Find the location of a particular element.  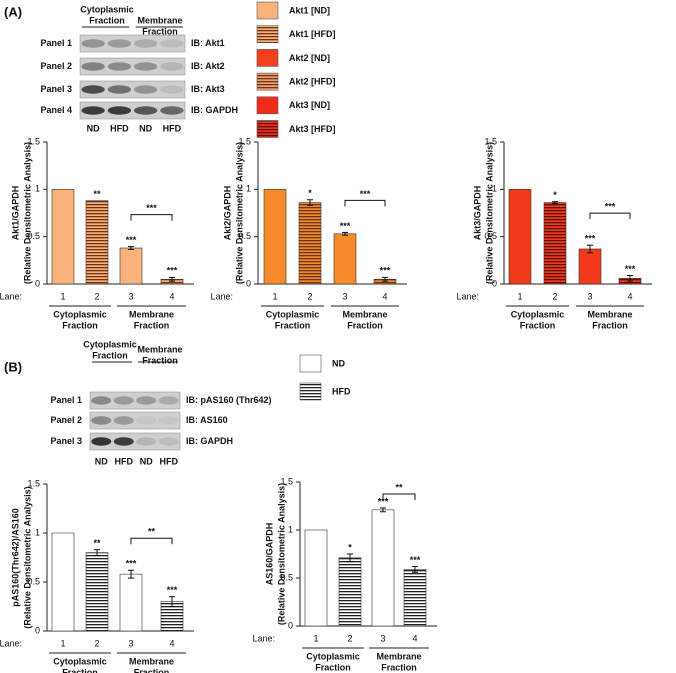

blot-ib-label: IB: Akt1 is located at coordinates (208, 43).